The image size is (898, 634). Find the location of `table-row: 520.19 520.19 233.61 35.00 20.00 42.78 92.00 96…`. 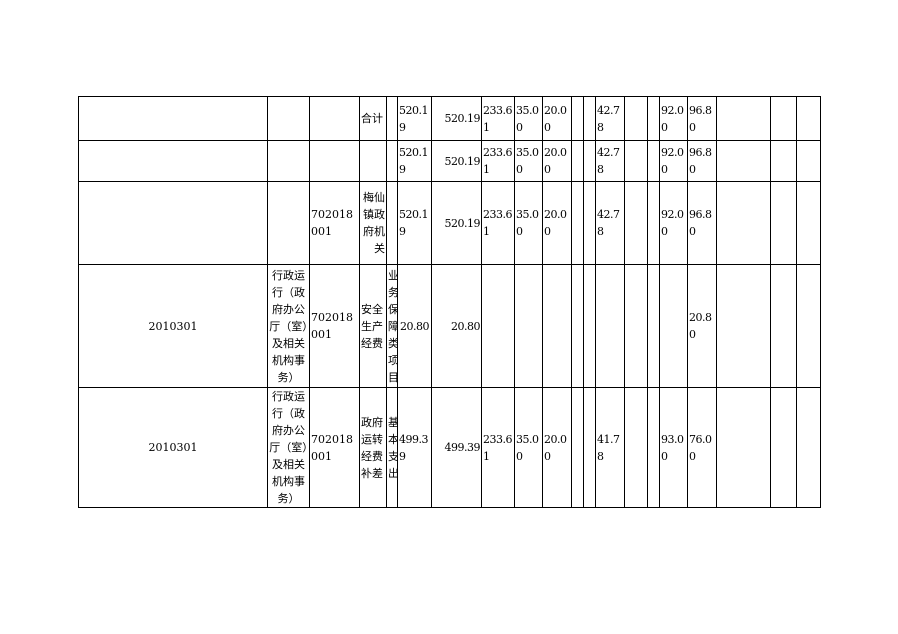

table-row: 520.19 520.19 233.61 35.00 20.00 42.78 92.00 96… is located at coordinates (449, 161).